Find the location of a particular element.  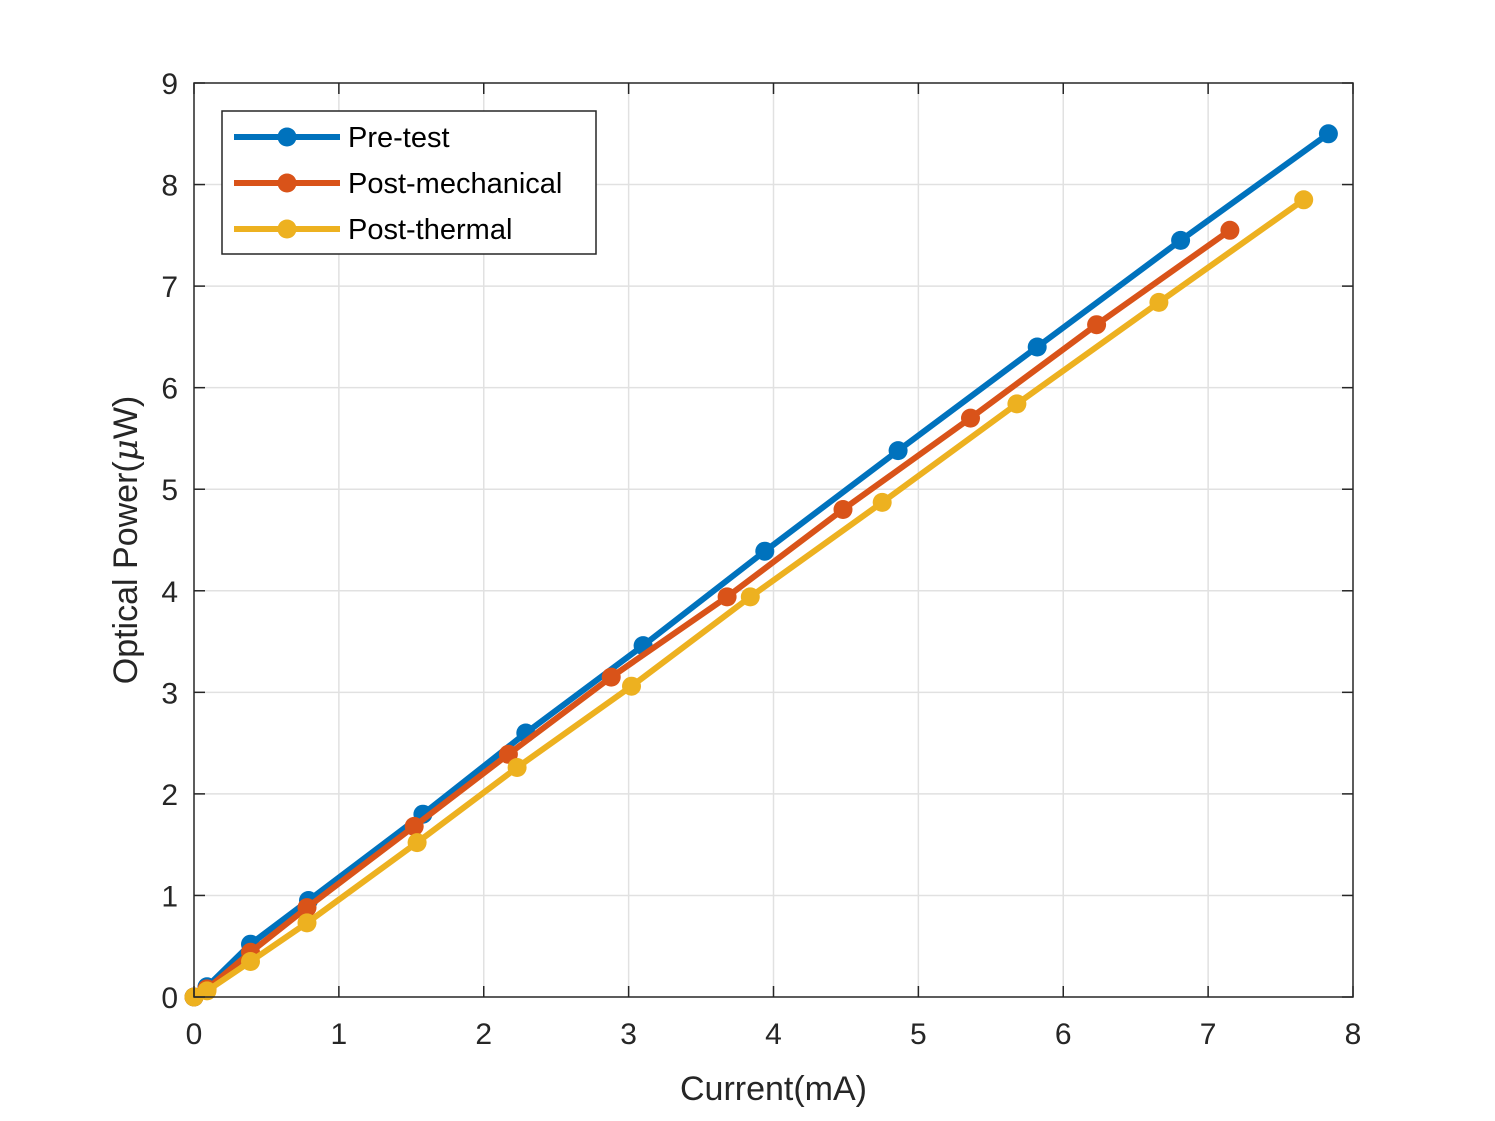

legend: Pre-test Post-mechanical Post-thermal is located at coordinates (409, 182).